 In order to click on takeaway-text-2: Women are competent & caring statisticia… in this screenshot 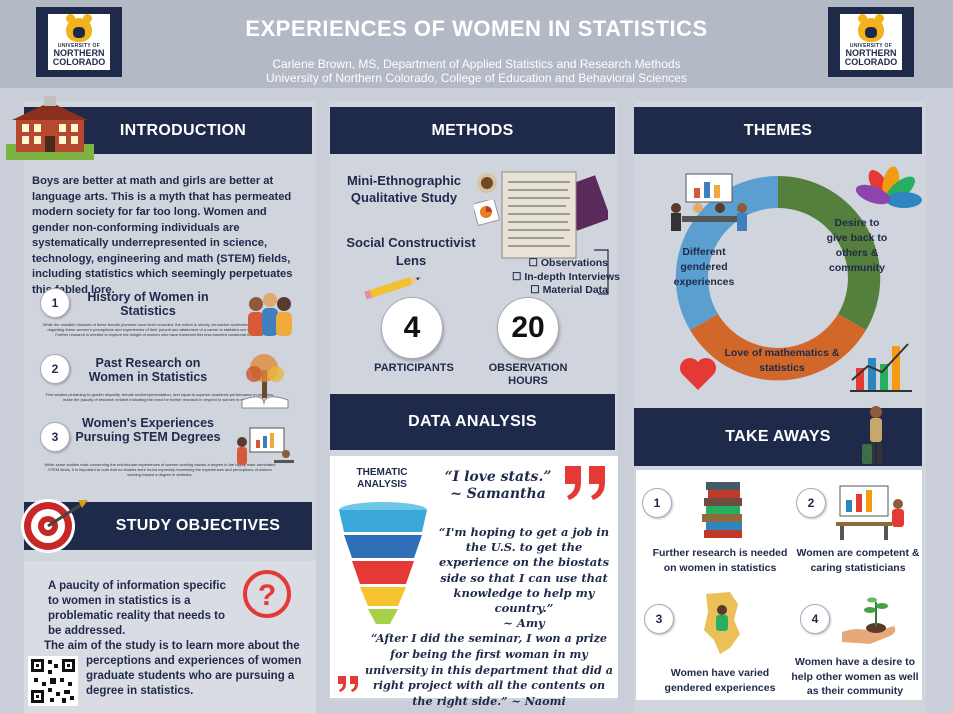, I will do `click(858, 560)`.